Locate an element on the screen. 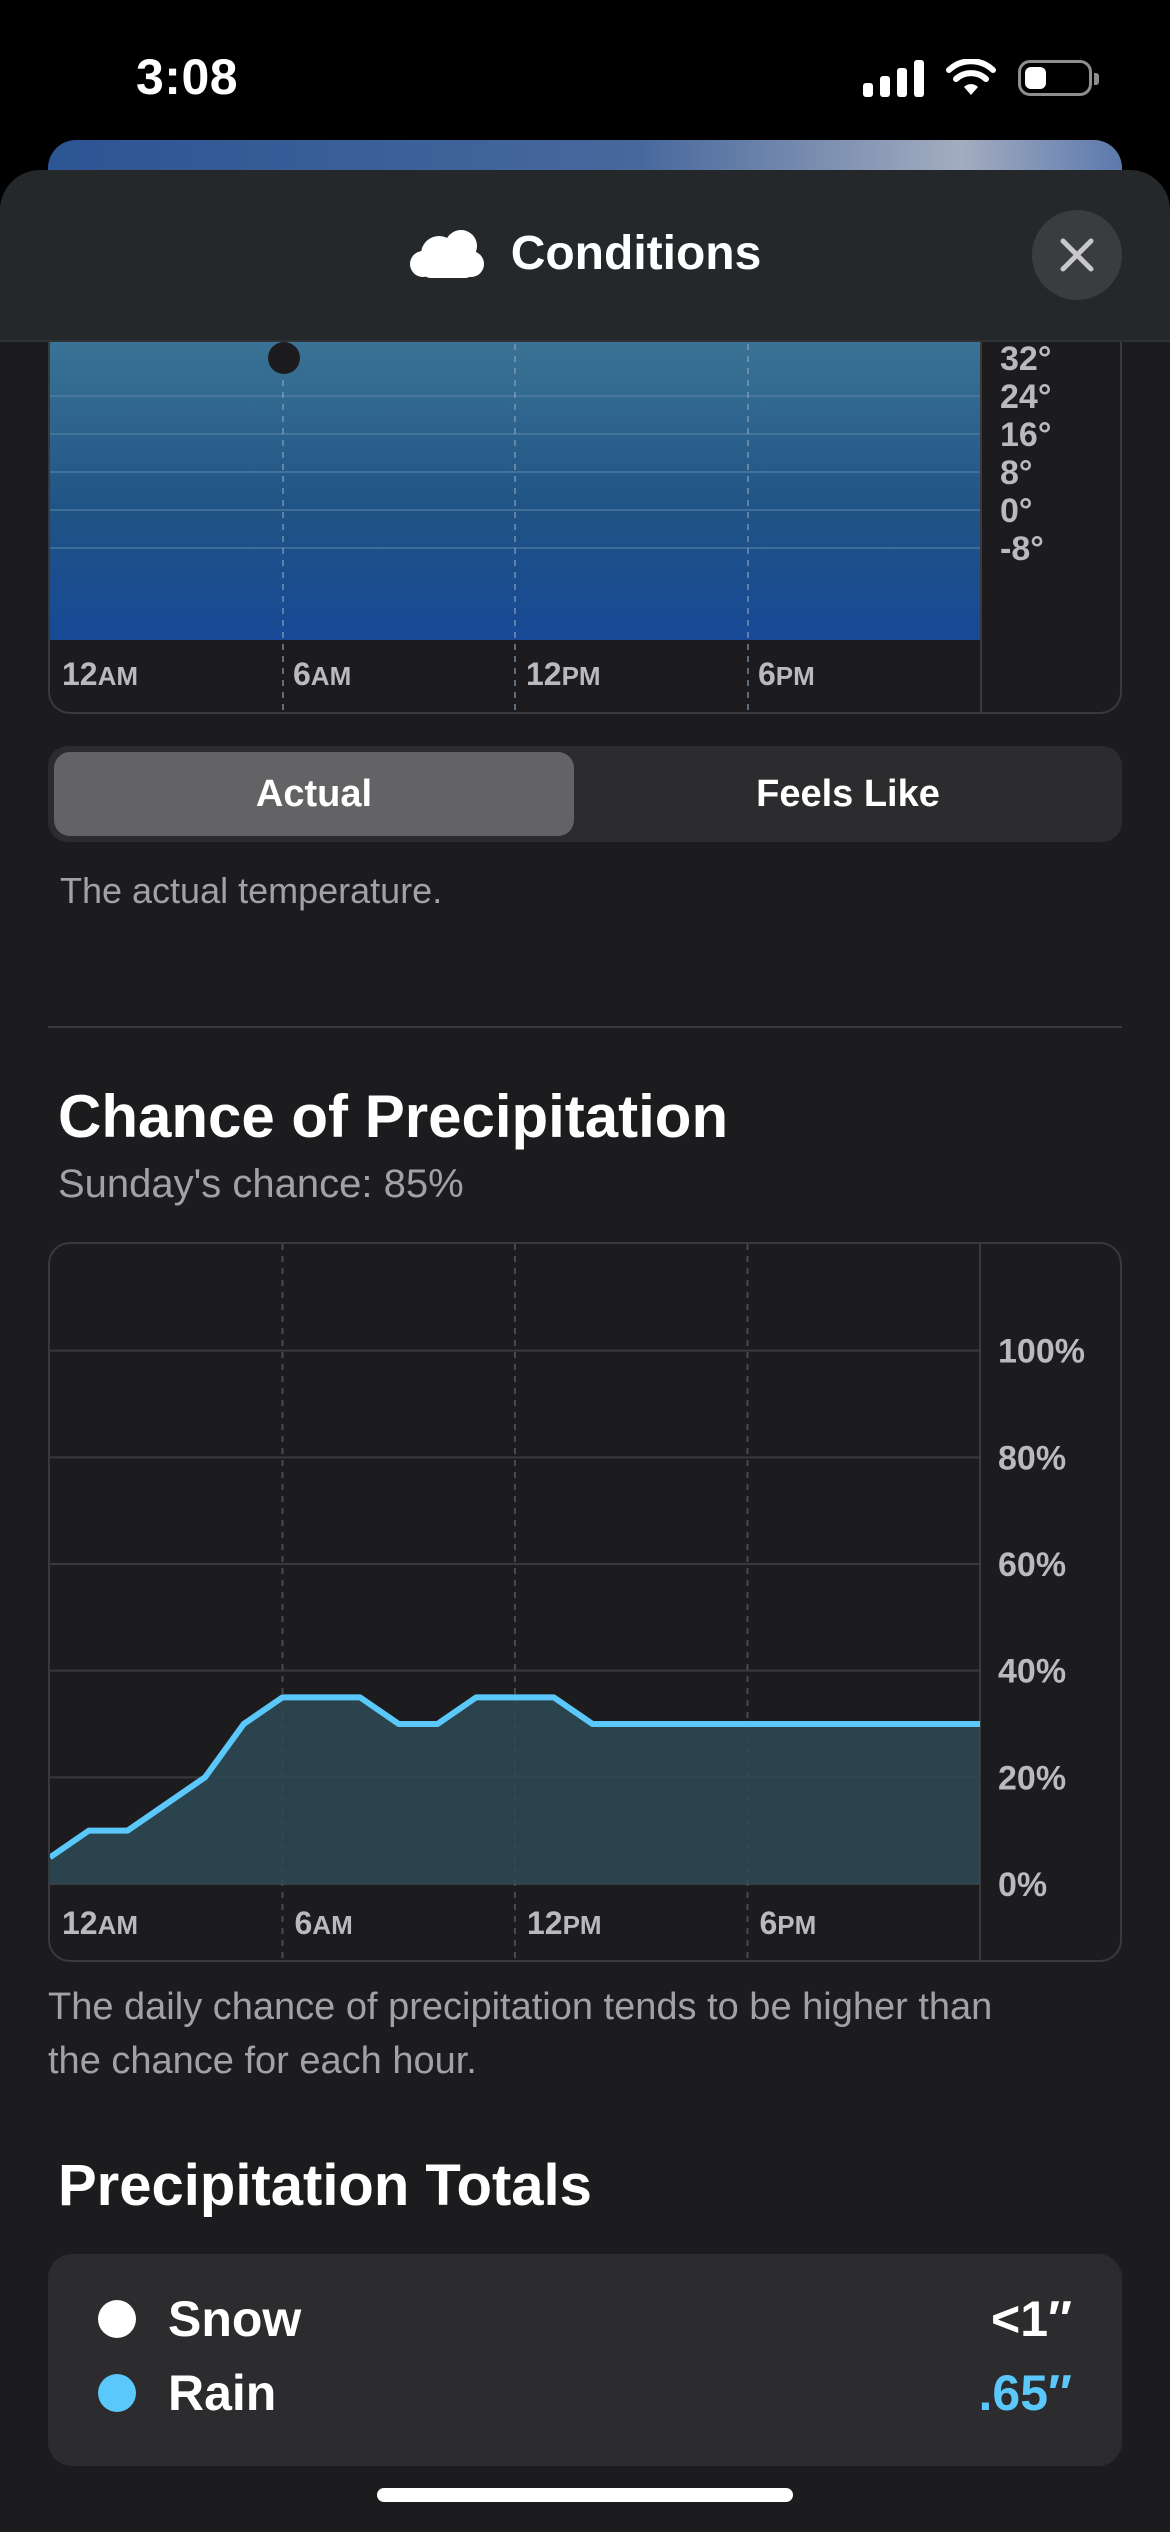 This screenshot has width=1170, height=2532. close-icon is located at coordinates (1077, 255).